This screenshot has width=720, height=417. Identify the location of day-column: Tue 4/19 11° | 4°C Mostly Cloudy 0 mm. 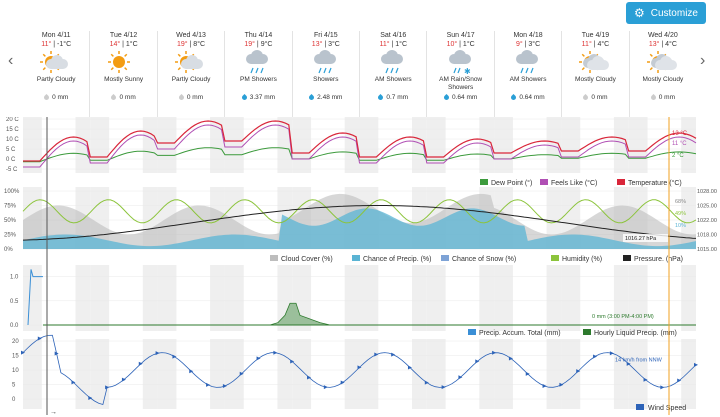
(594, 74).